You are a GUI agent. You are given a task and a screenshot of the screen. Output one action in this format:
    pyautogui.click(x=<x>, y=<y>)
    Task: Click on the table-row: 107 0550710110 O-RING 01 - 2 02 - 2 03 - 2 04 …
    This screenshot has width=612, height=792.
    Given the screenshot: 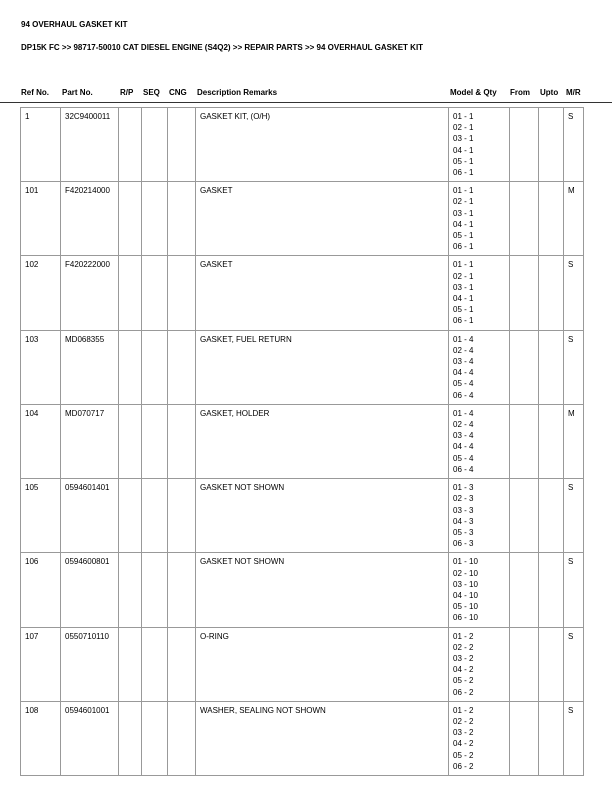 What is the action you would take?
    pyautogui.click(x=302, y=664)
    